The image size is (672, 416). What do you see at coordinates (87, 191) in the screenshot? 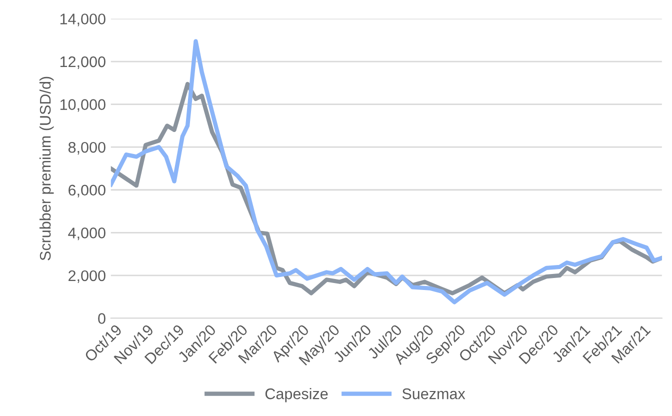
I see `y-tick-label: 6,000` at bounding box center [87, 191].